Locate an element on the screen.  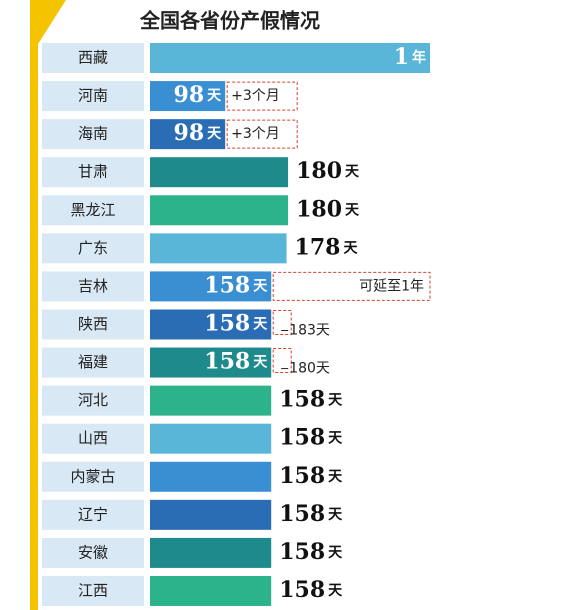
category-label: 黑龙江 is located at coordinates (92, 210).